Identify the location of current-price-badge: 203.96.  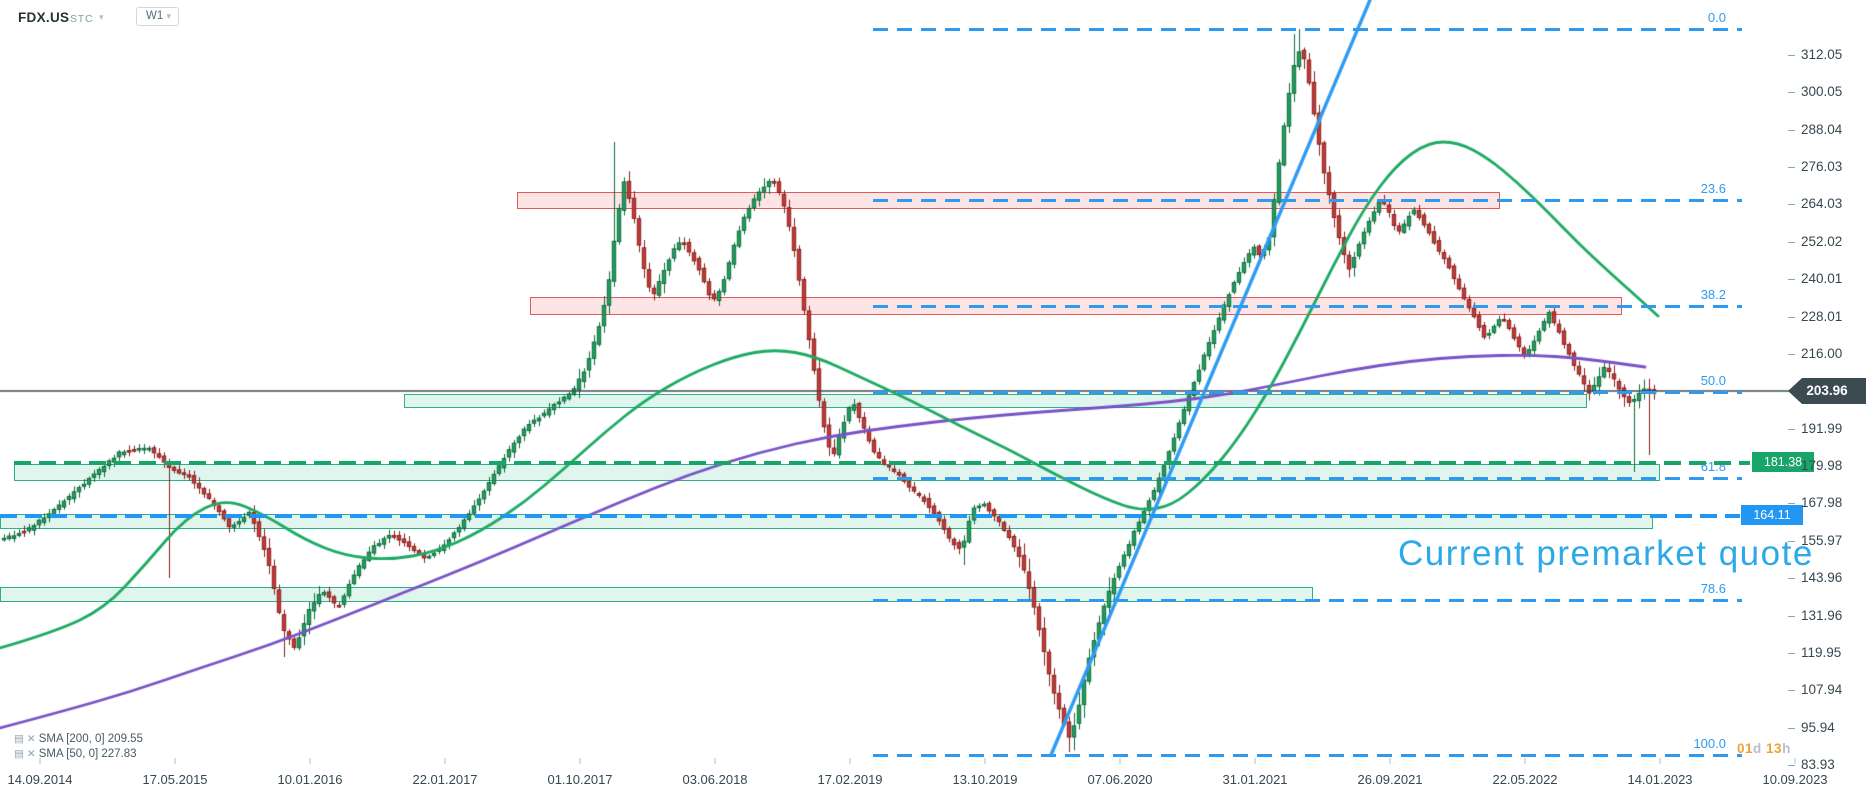
(1827, 391).